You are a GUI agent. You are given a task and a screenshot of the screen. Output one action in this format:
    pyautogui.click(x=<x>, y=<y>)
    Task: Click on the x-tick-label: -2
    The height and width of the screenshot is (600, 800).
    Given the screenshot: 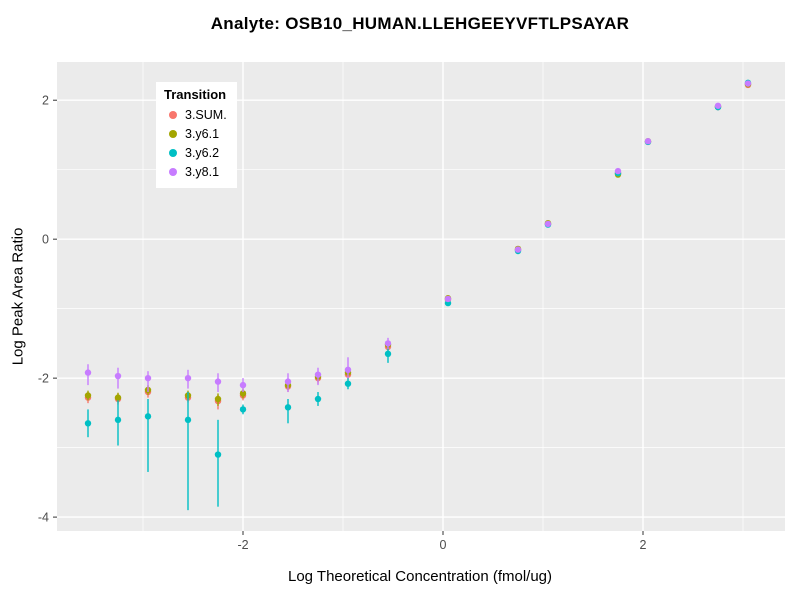 What is the action you would take?
    pyautogui.click(x=242, y=545)
    